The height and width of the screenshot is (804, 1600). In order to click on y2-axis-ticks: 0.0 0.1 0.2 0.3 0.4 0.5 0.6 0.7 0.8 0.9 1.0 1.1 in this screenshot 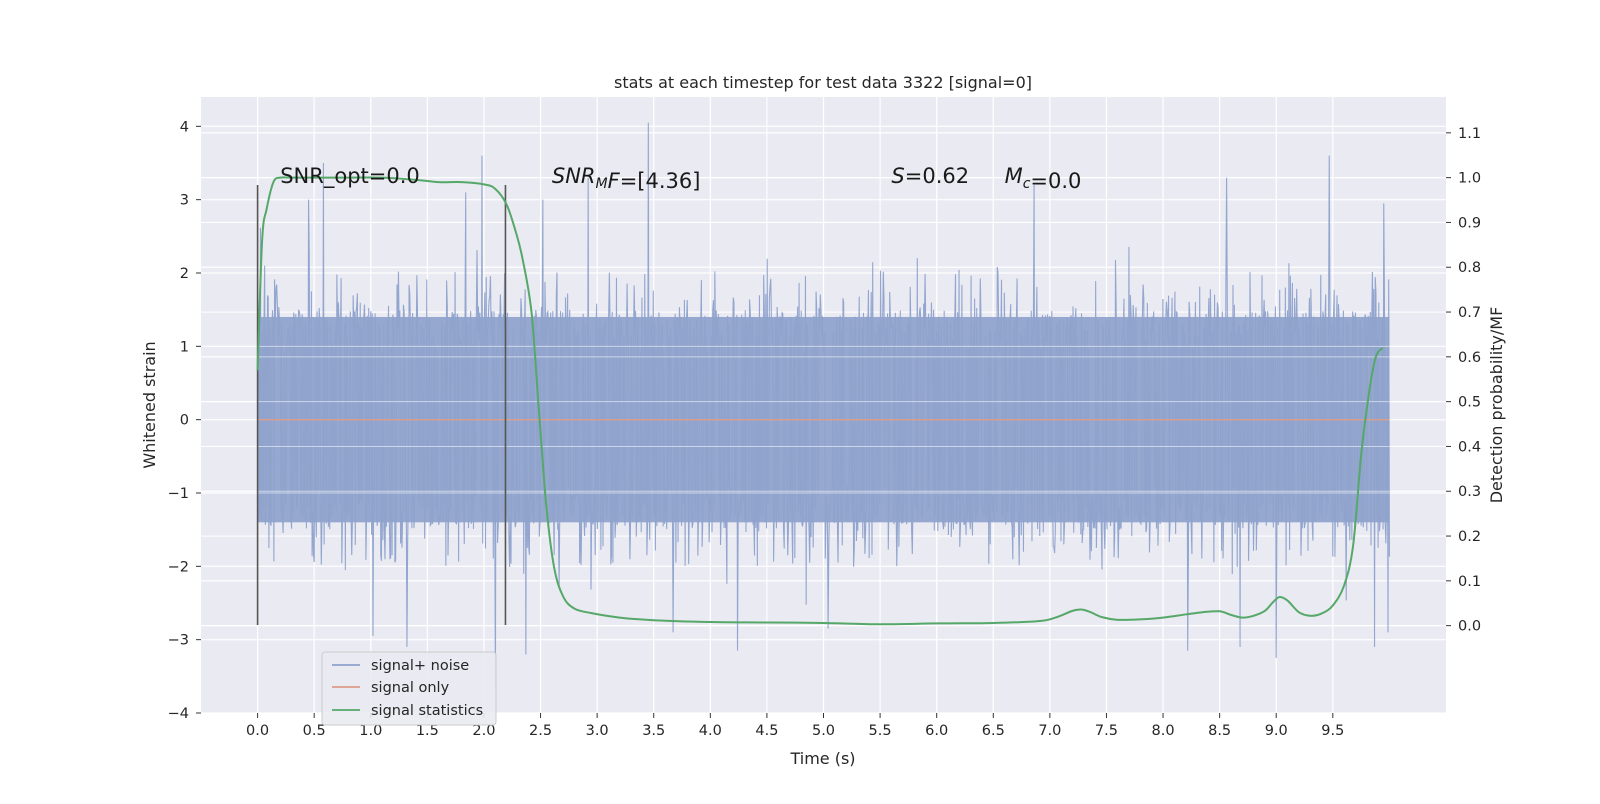, I will do `click(1463, 380)`.